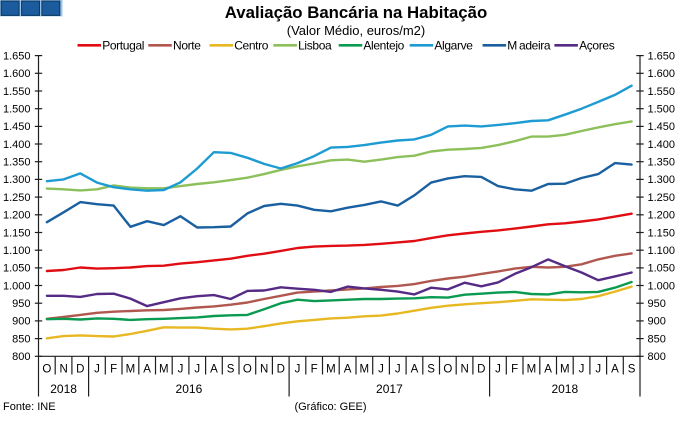  What do you see at coordinates (597, 45) in the screenshot?
I see `svg-text: Açores` at bounding box center [597, 45].